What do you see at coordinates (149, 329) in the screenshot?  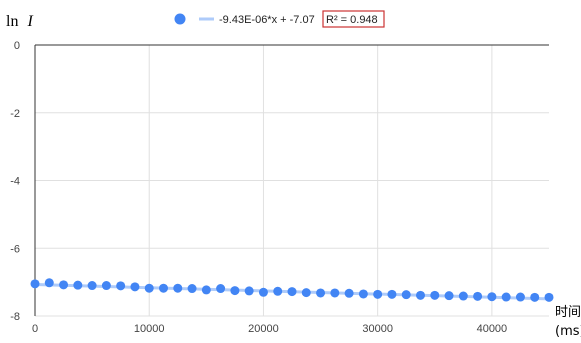 I see `x-tick-label: 10000` at bounding box center [149, 329].